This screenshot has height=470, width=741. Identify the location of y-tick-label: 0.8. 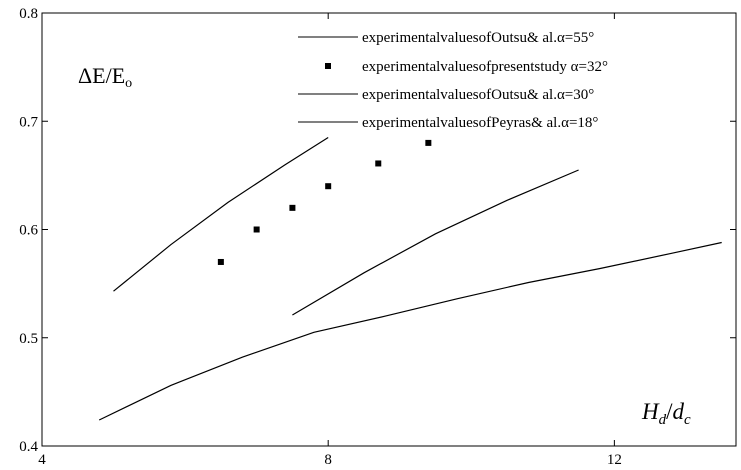
(28, 14).